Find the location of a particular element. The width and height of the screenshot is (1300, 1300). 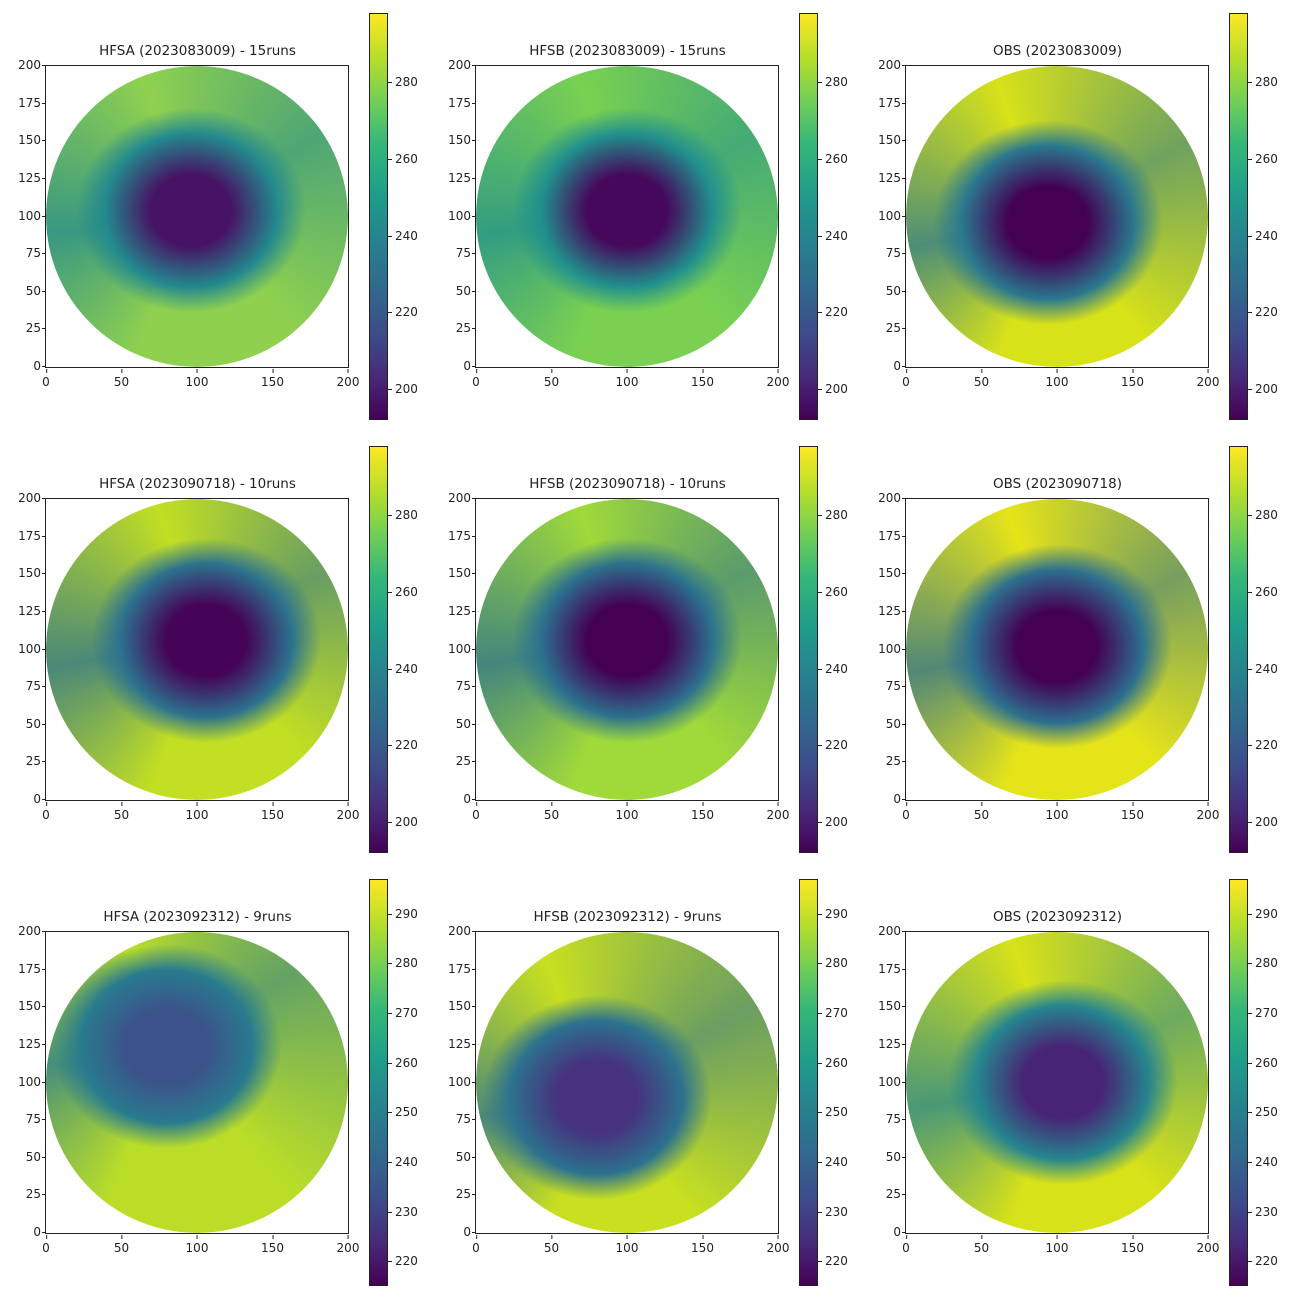

subplot-title: HFSB (2023092312) - 9runs is located at coordinates (627, 917).